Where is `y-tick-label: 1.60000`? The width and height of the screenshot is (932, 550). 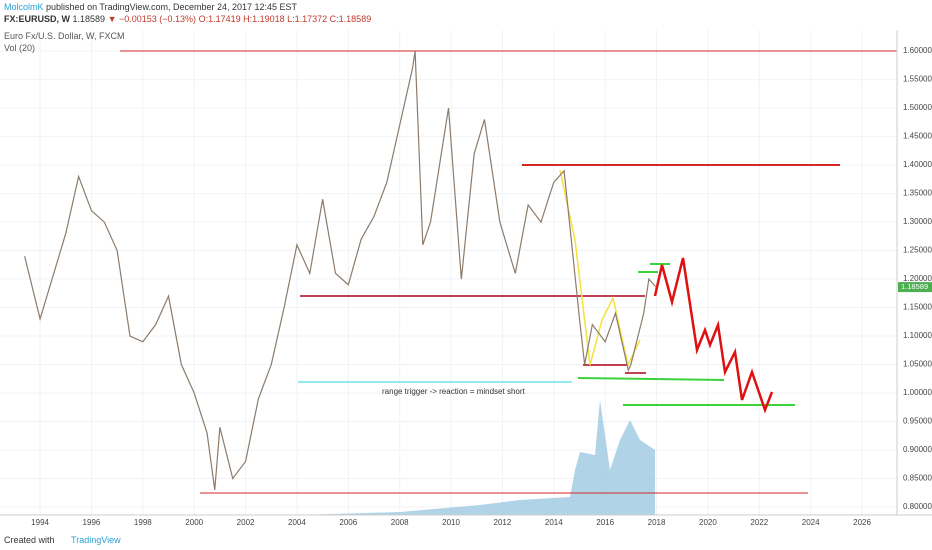
y-tick-label: 1.60000 is located at coordinates (917, 50).